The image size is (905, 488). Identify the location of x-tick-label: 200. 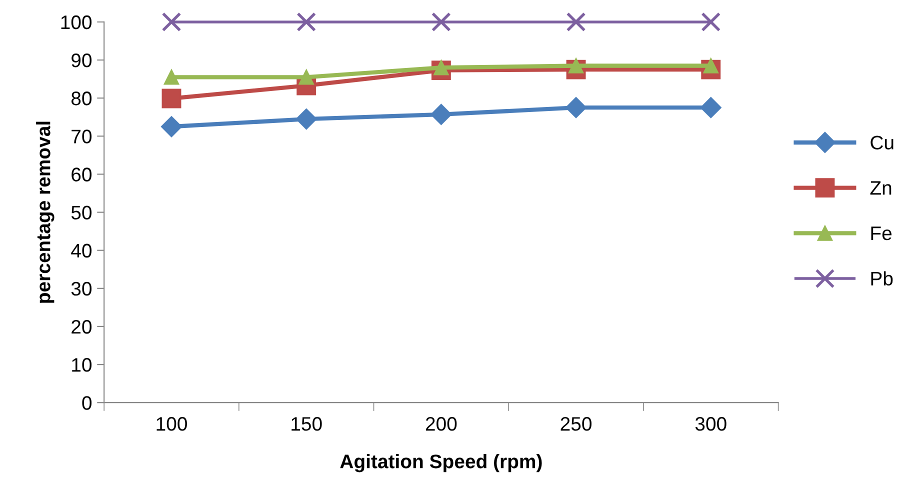
(441, 424).